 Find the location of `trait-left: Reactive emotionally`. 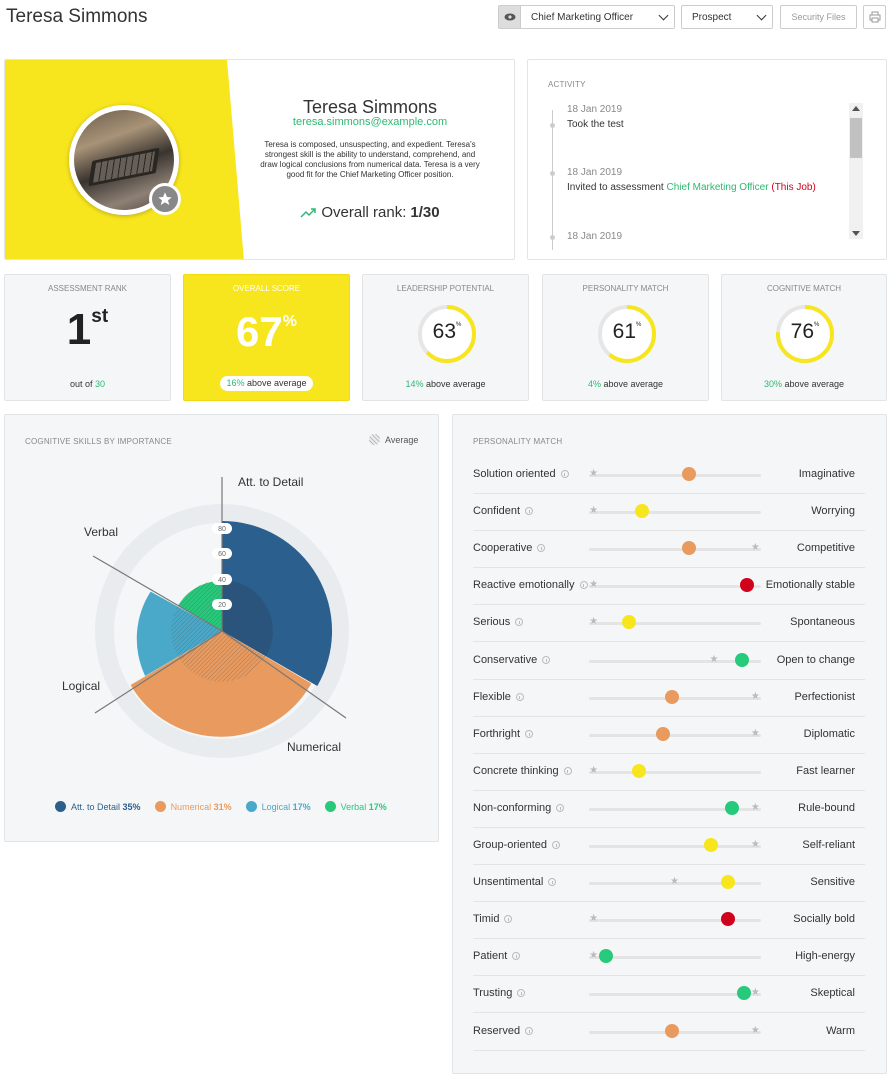

trait-left: Reactive emotionally is located at coordinates (530, 585).